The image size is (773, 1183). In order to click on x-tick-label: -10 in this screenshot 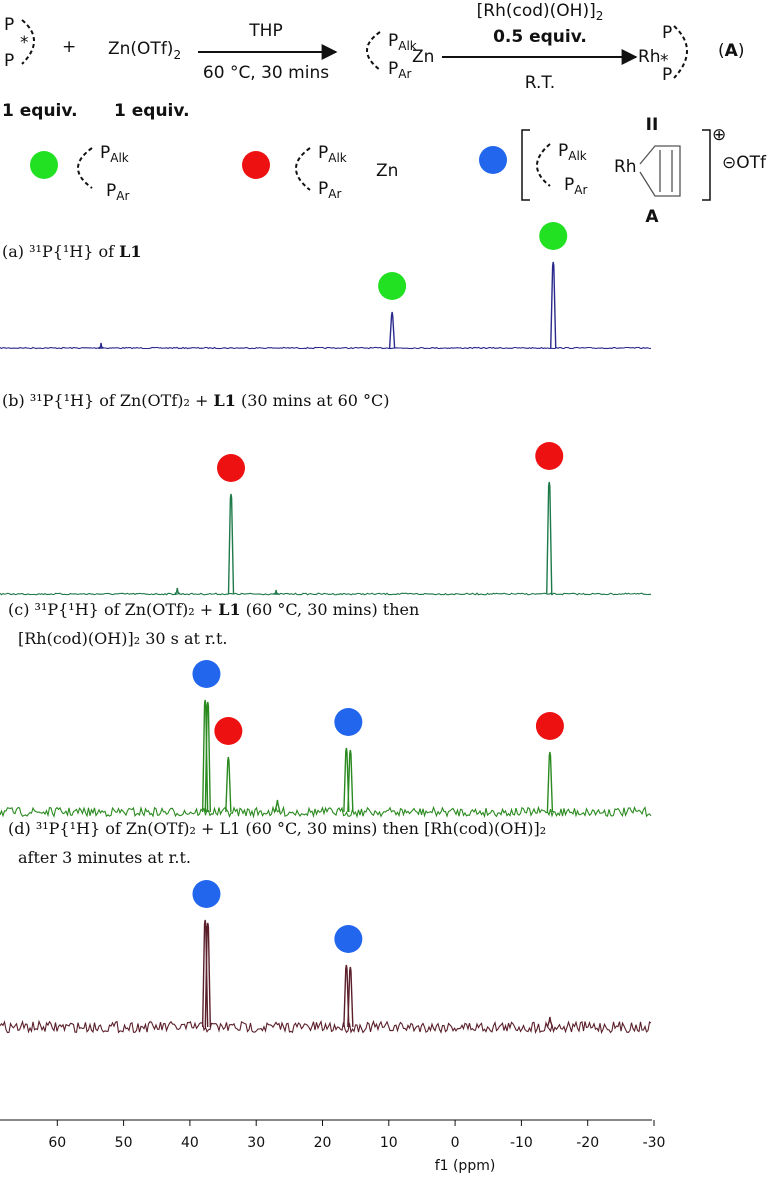, I will do `click(521, 1143)`.